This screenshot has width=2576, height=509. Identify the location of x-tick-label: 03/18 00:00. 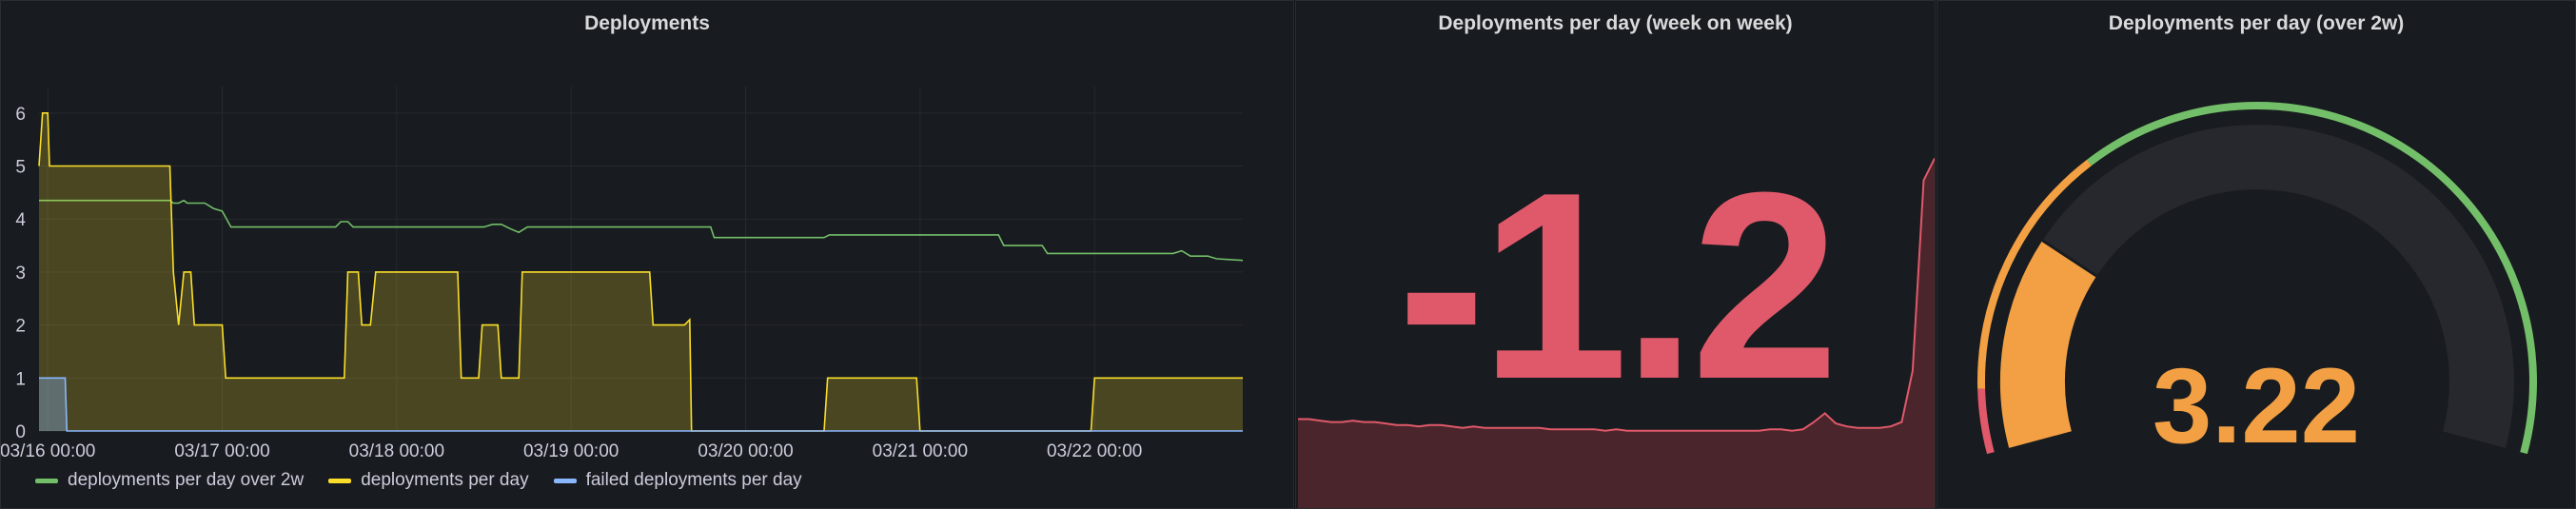
(396, 450).